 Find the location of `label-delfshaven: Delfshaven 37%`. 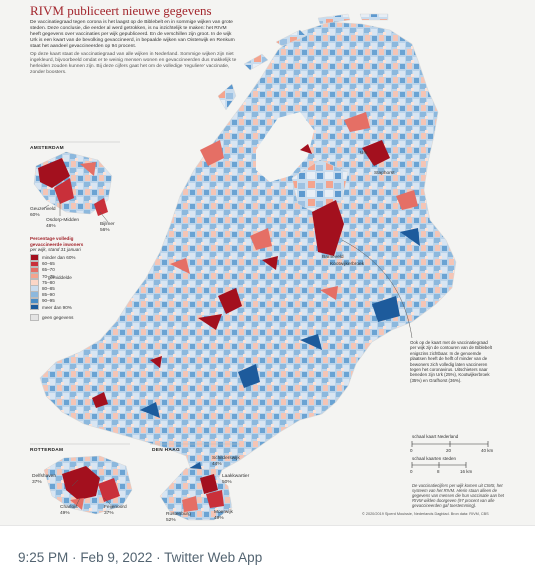

label-delfshaven: Delfshaven 37% is located at coordinates (44, 479).